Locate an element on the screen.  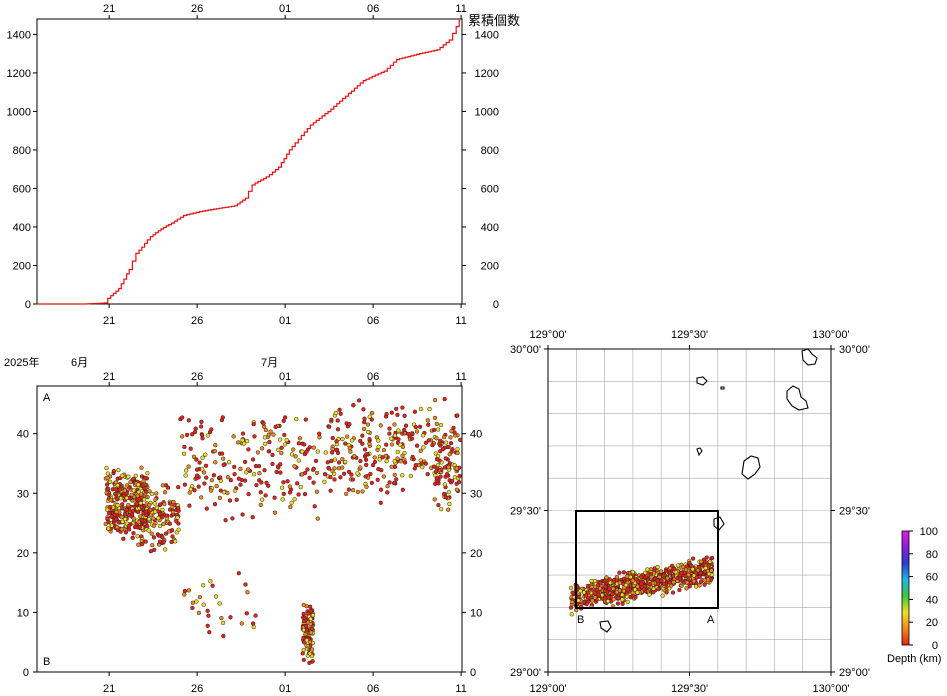
map-top-tick-label: 129°00' is located at coordinates (547, 335).